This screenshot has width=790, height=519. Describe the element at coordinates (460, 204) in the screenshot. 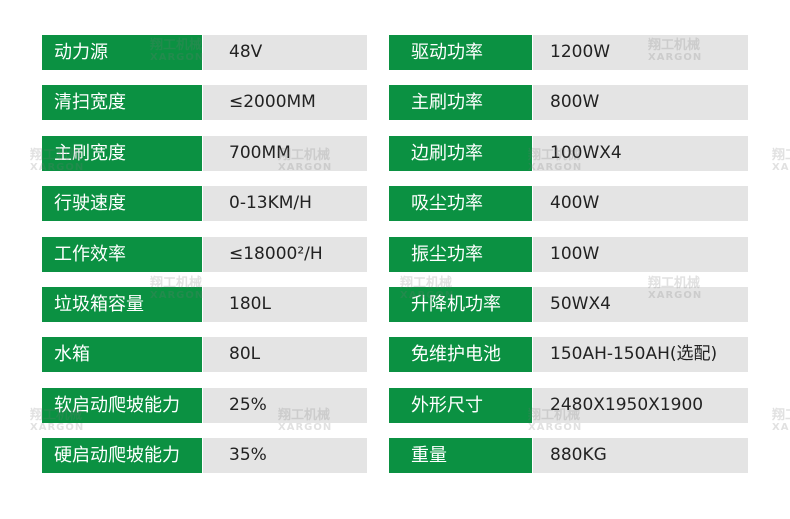

I see `spec-label: 吸尘功率` at that location.